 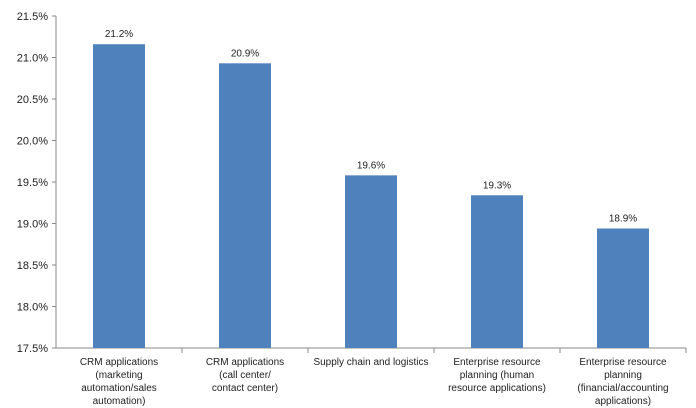 What do you see at coordinates (32, 17) in the screenshot?
I see `y-tick-label: 21.5%` at bounding box center [32, 17].